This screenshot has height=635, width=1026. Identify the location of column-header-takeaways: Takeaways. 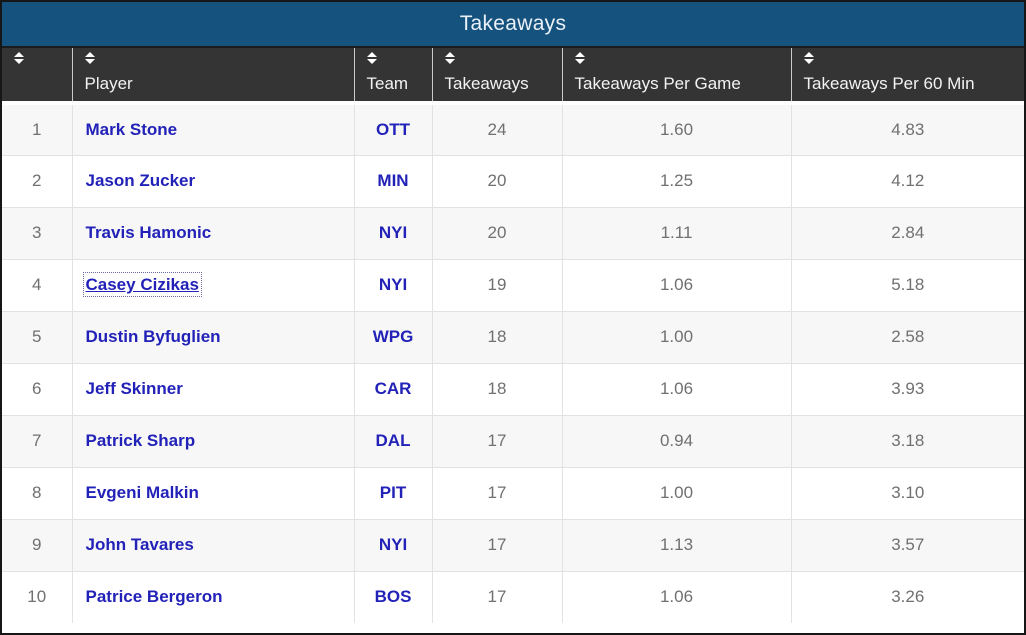
(497, 76).